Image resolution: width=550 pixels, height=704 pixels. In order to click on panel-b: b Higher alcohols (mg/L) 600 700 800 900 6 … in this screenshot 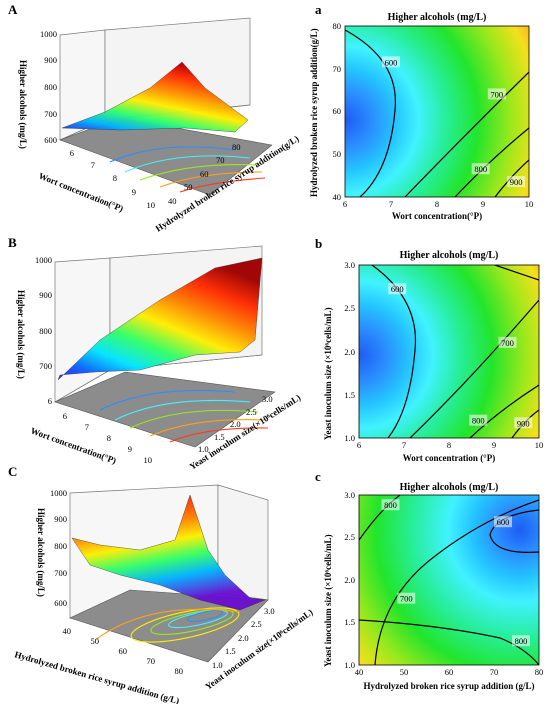, I will do `click(429, 349)`.